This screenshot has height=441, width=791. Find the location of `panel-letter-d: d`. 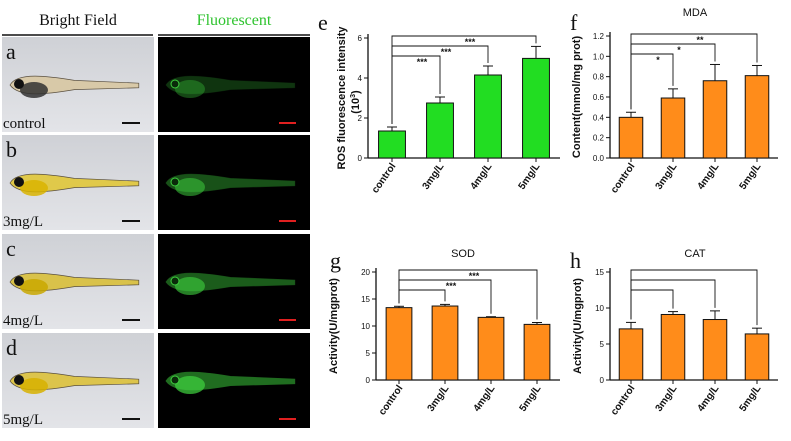

panel-letter-d: d is located at coordinates (11, 347).